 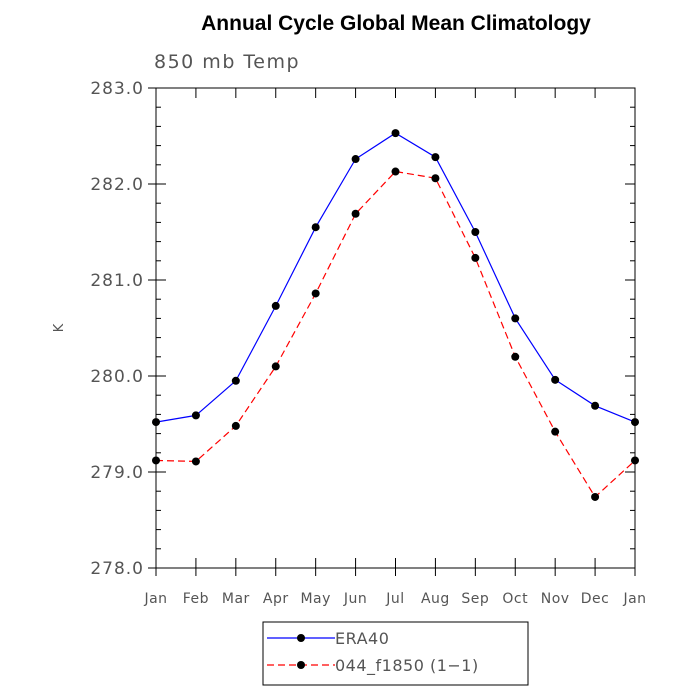 I want to click on legend-entry: ERA40, so click(x=328, y=638).